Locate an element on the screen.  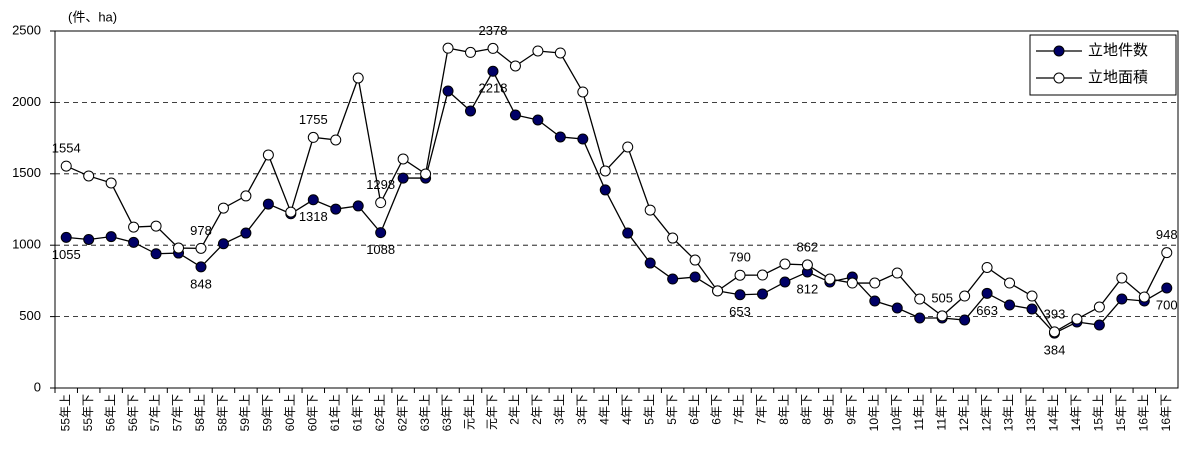
x-tick-label: 13年上 is located at coordinates (1009, 412).